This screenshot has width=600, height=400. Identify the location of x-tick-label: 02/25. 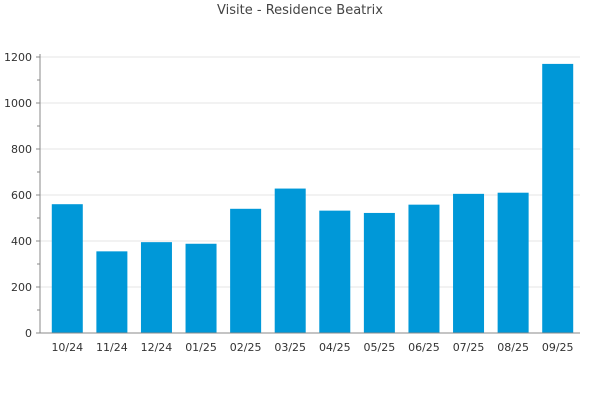
(246, 347).